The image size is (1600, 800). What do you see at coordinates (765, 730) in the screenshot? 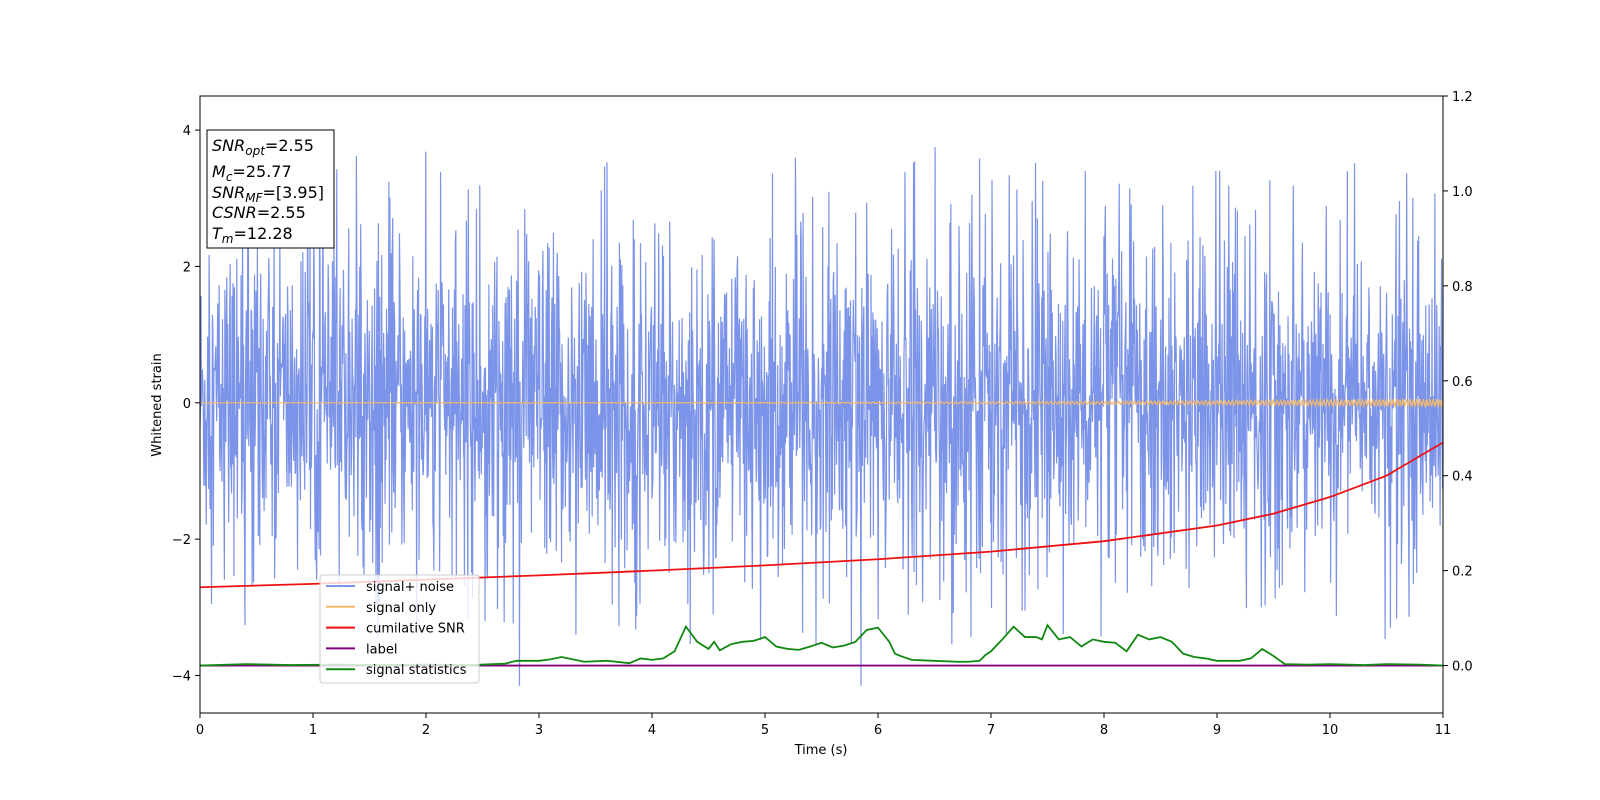
I see `x-tick-label: 5` at bounding box center [765, 730].